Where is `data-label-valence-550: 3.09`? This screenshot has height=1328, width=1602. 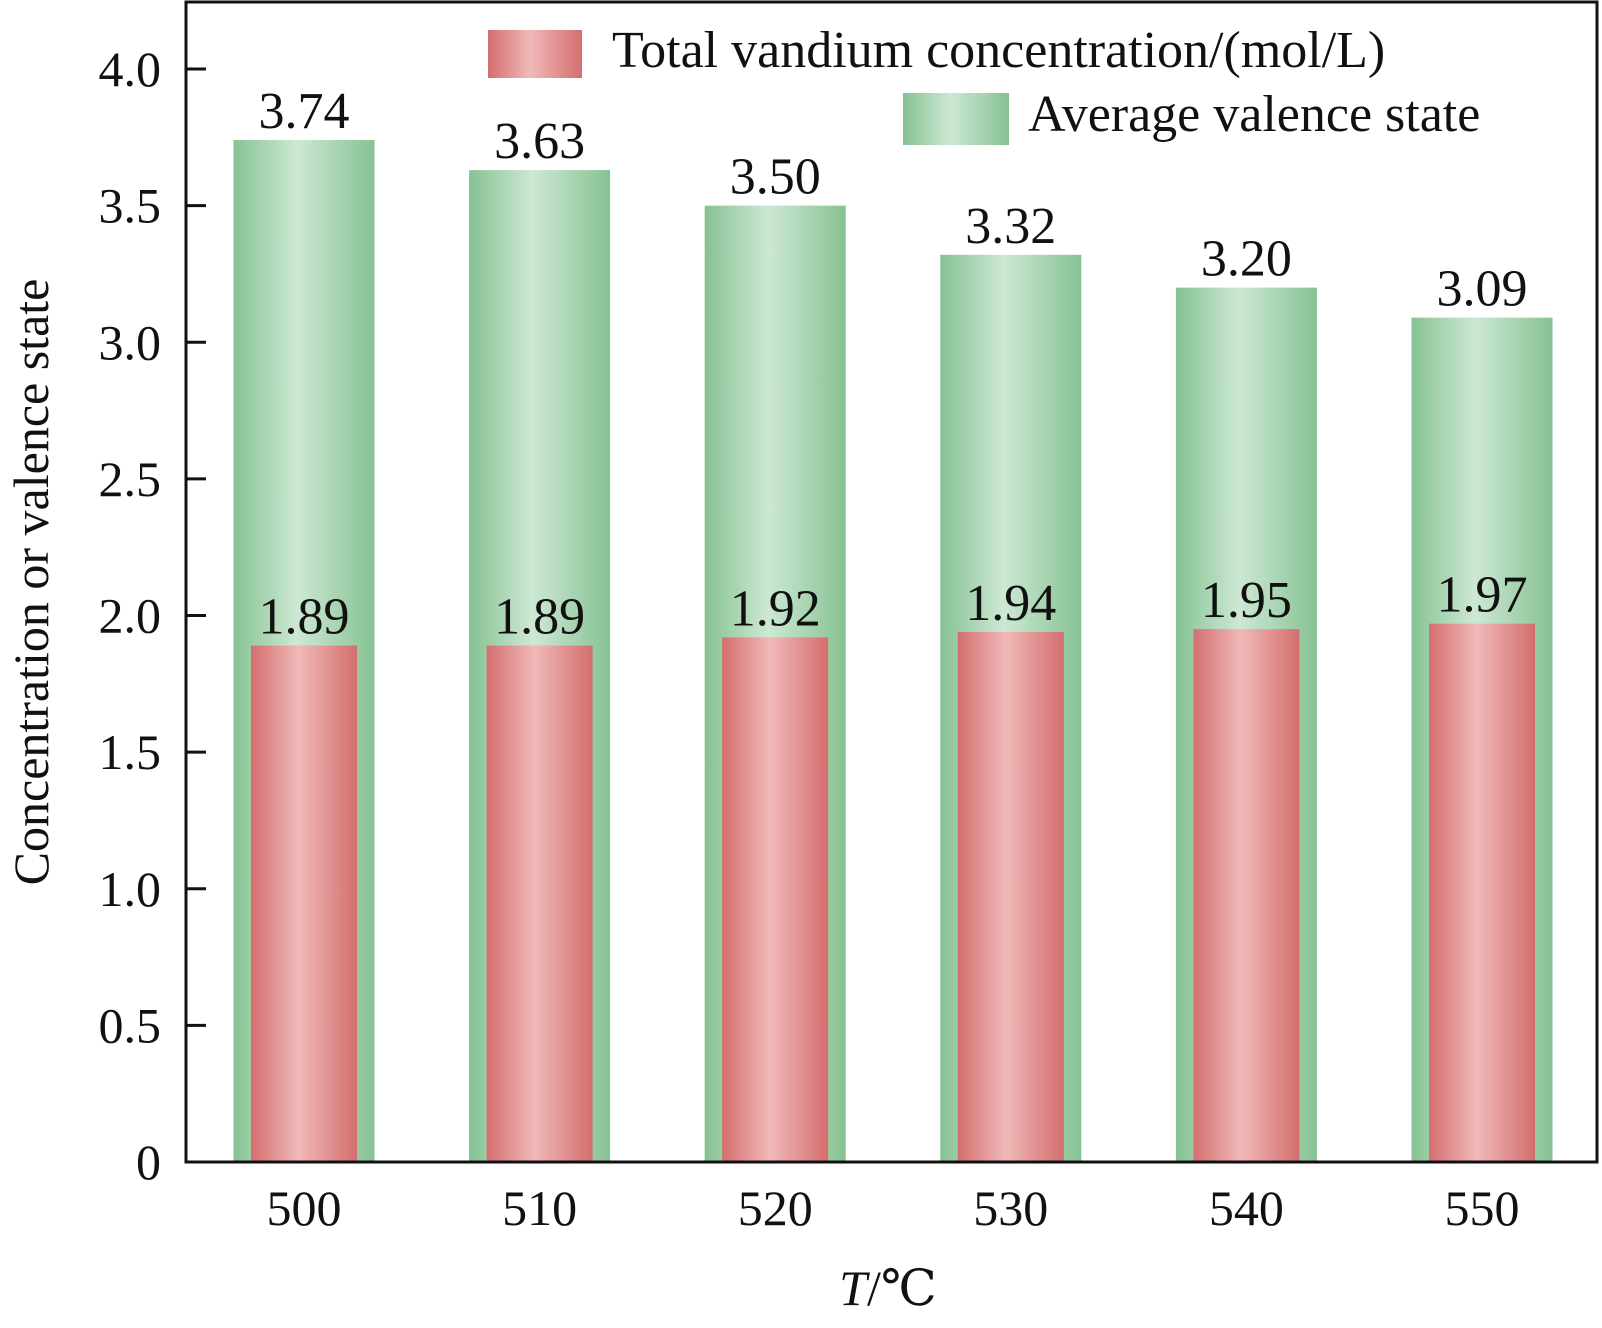 data-label-valence-550: 3.09 is located at coordinates (1482, 289).